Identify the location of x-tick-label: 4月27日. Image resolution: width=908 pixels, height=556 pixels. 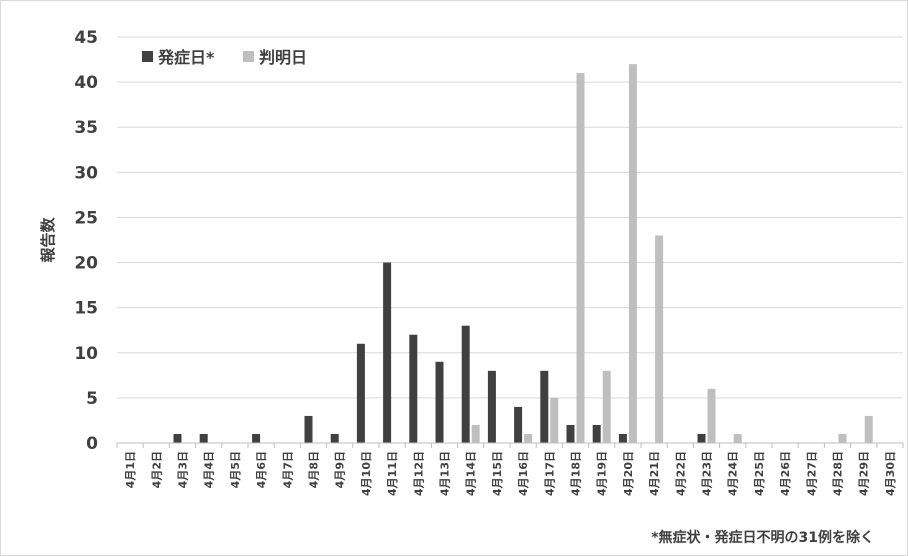
(811, 473).